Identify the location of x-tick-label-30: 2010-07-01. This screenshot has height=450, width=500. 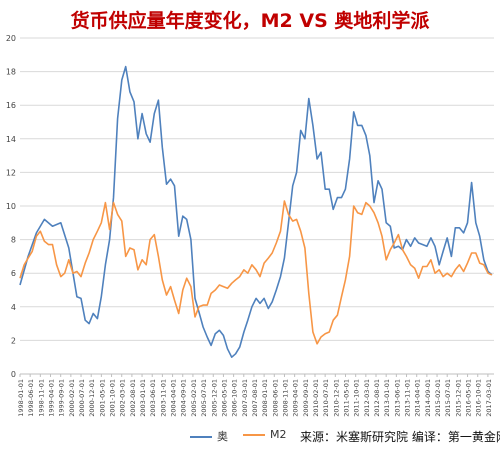
(326, 398).